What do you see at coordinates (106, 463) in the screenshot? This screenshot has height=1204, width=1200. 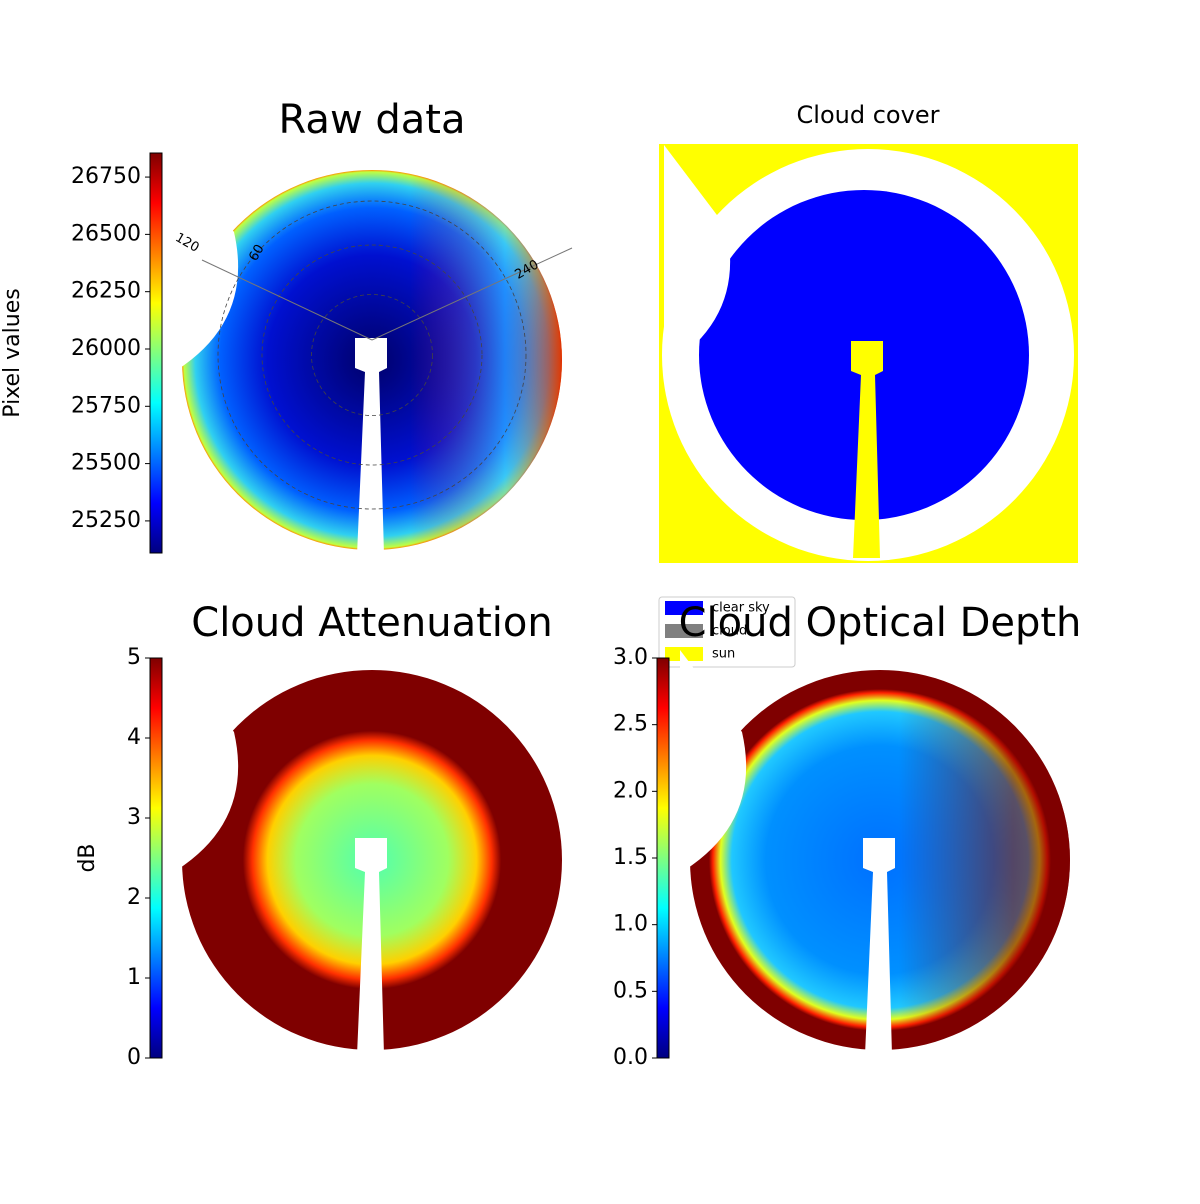 I see `colorbar-tick-label: 25500` at bounding box center [106, 463].